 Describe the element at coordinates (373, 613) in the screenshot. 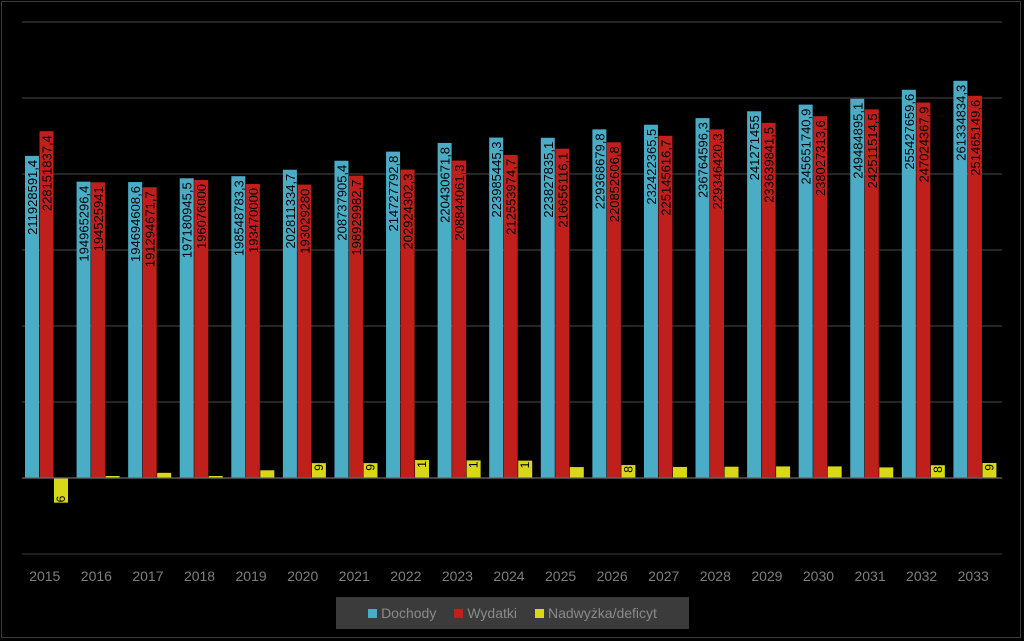

I see `legend-swatch-dochody` at that location.